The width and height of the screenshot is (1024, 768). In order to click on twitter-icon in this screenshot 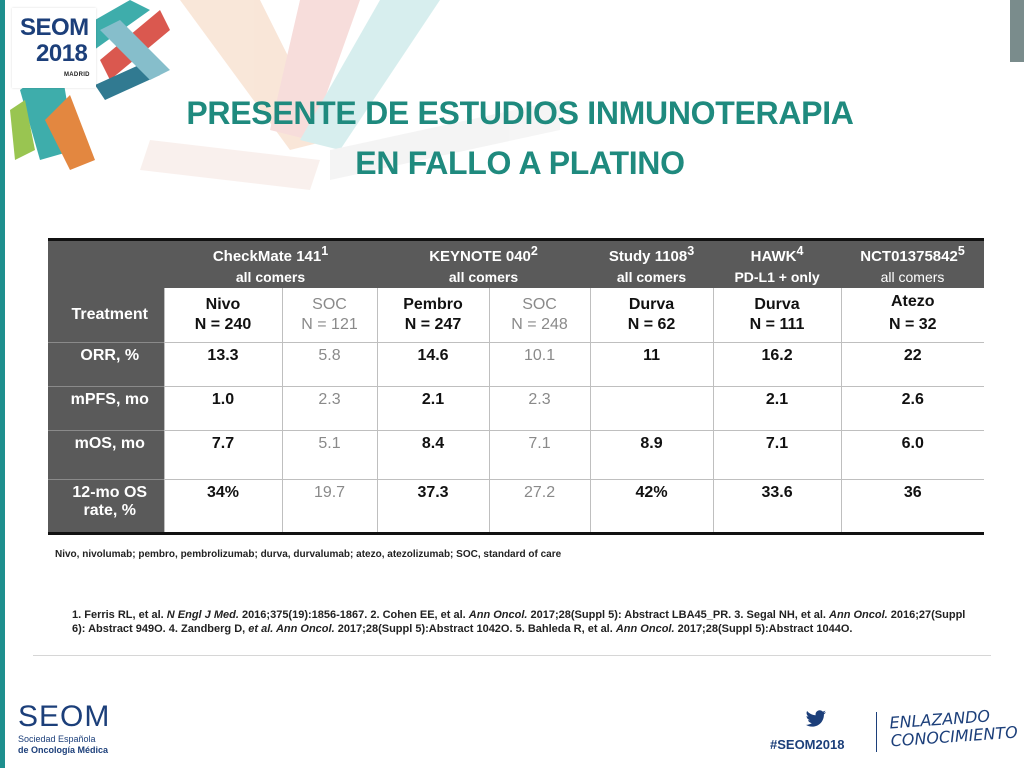, I will do `click(815, 718)`.